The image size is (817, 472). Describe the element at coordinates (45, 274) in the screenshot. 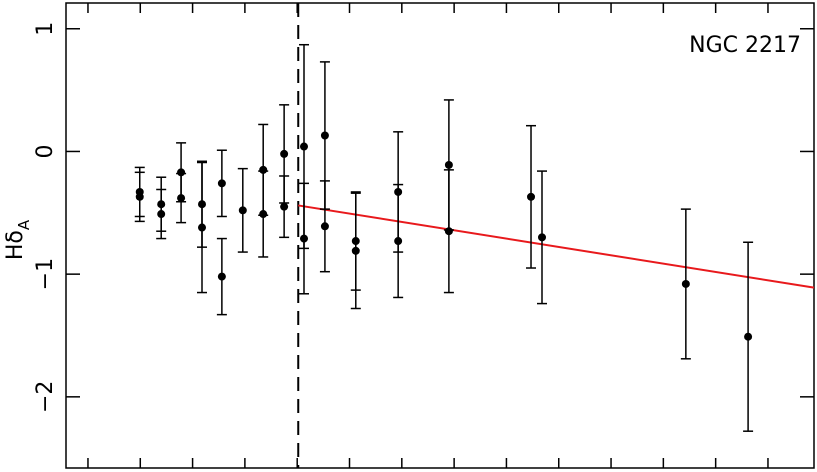

I see `y-tick-label: −1` at that location.